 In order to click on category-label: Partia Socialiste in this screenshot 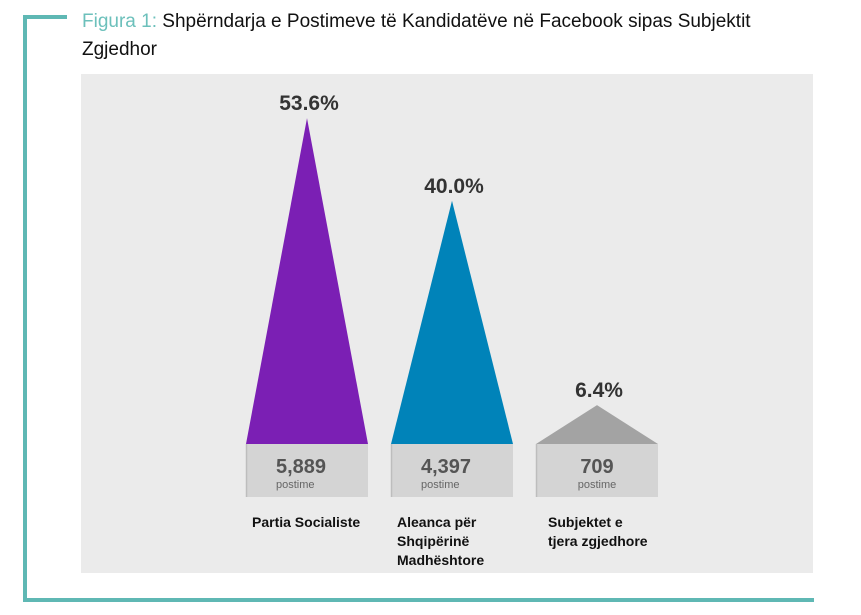, I will do `click(306, 522)`.